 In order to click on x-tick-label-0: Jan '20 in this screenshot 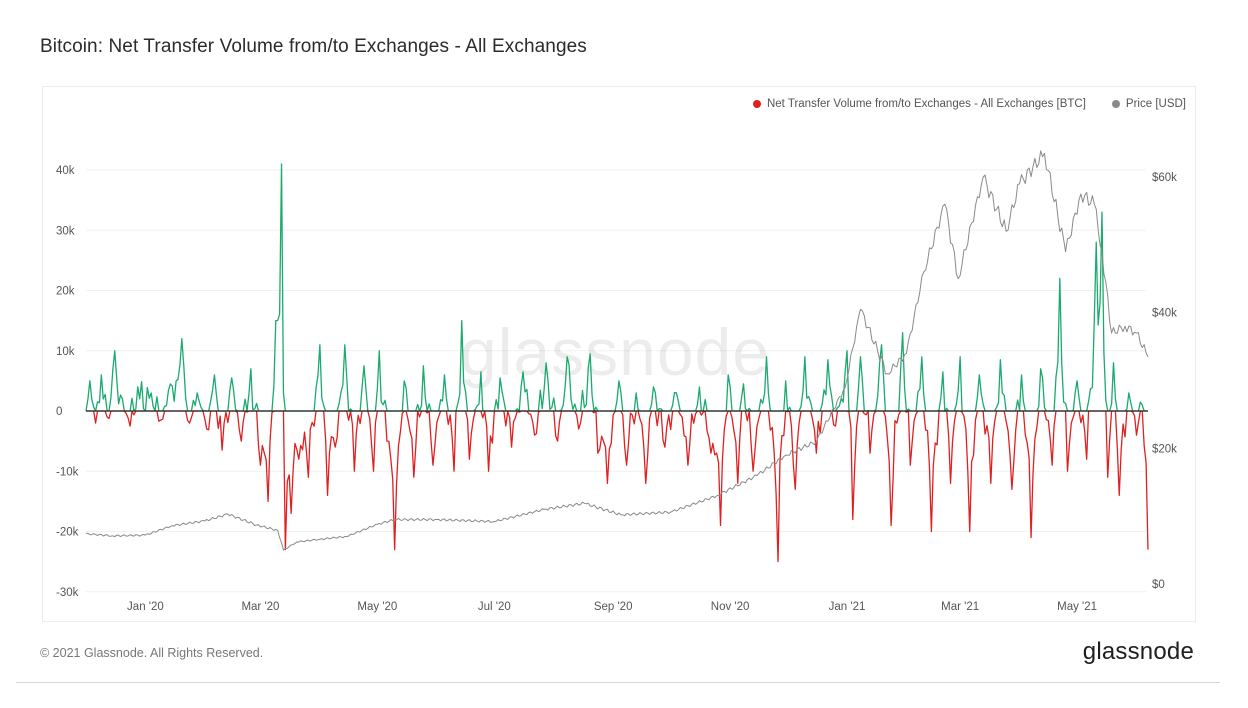, I will do `click(145, 607)`.